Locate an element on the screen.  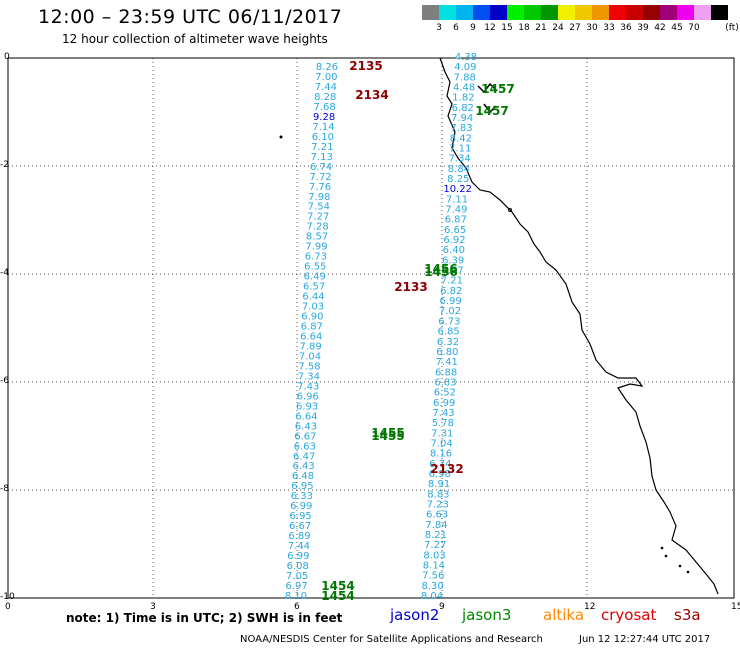
track-a-value: 8.26 is located at coordinates (327, 67).